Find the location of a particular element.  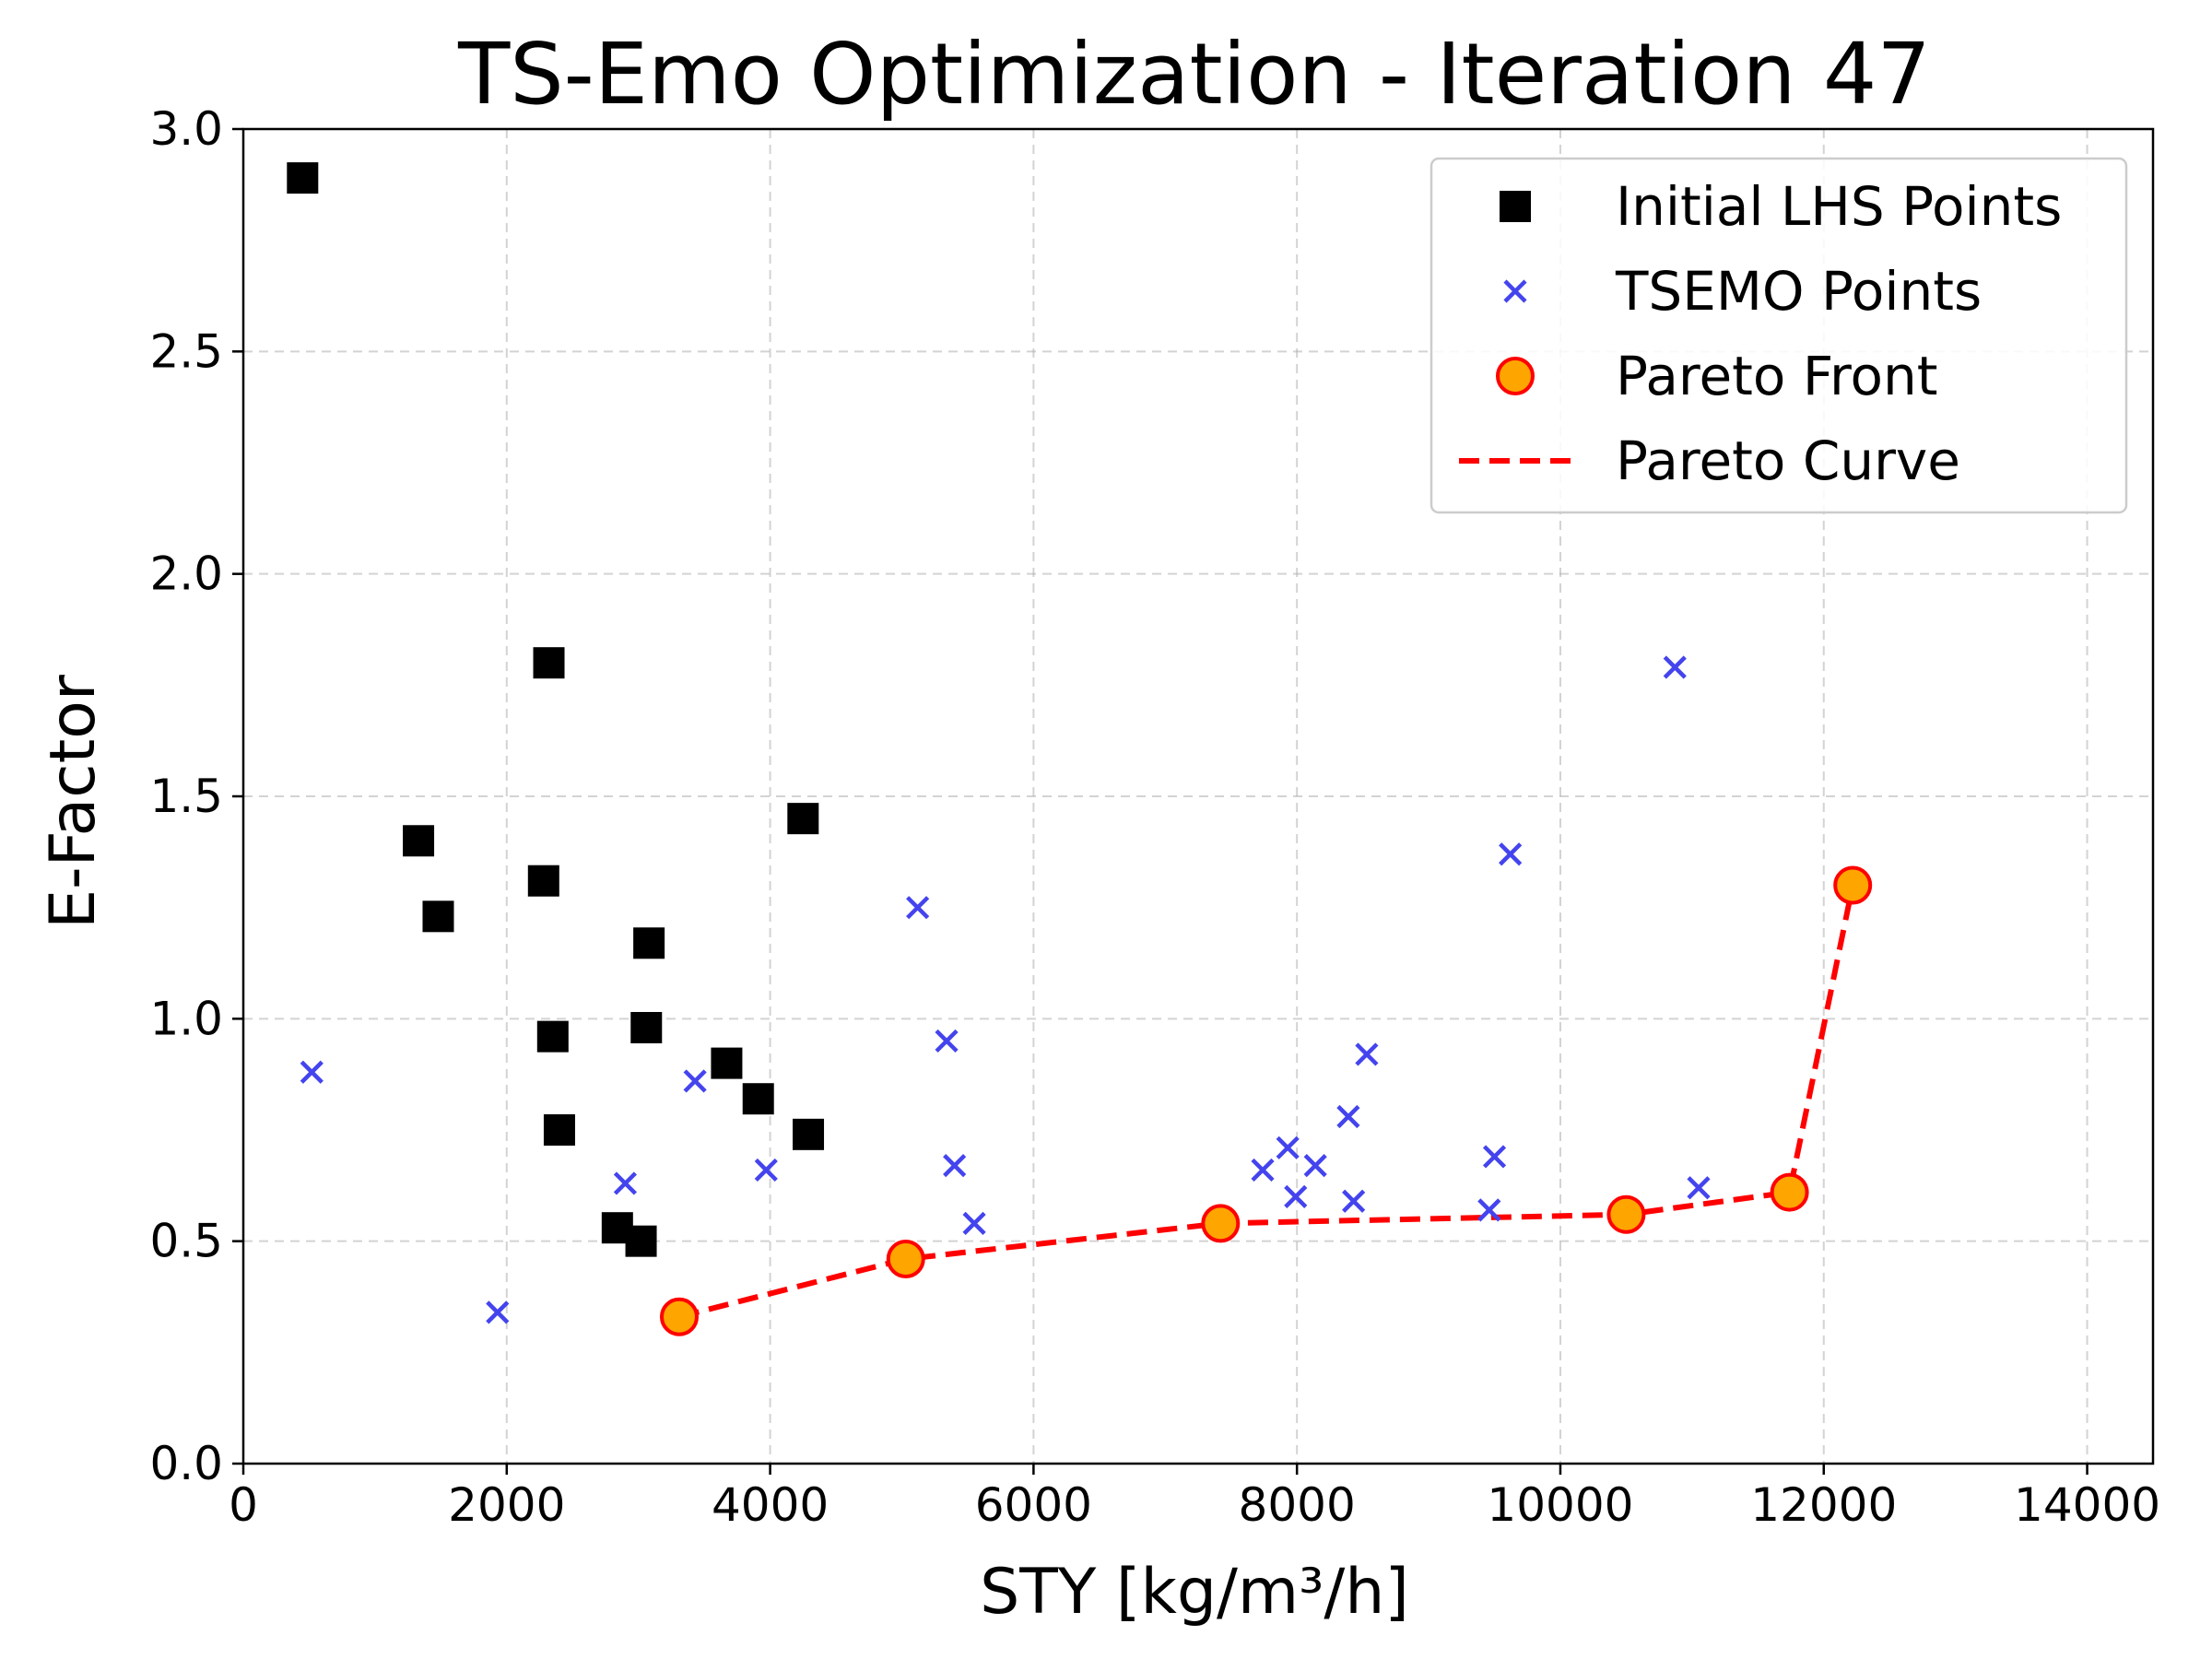

curve-layer is located at coordinates (1267, 1102).